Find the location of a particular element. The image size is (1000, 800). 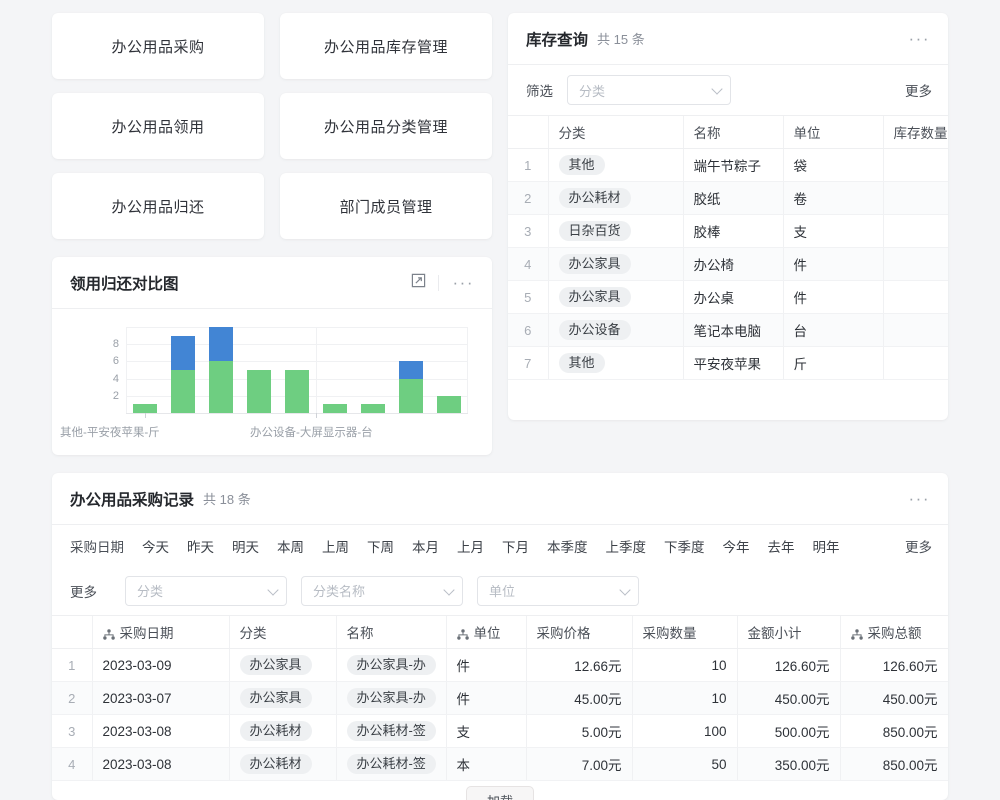

date-chip-yesterday: 昨天 is located at coordinates (200, 547).